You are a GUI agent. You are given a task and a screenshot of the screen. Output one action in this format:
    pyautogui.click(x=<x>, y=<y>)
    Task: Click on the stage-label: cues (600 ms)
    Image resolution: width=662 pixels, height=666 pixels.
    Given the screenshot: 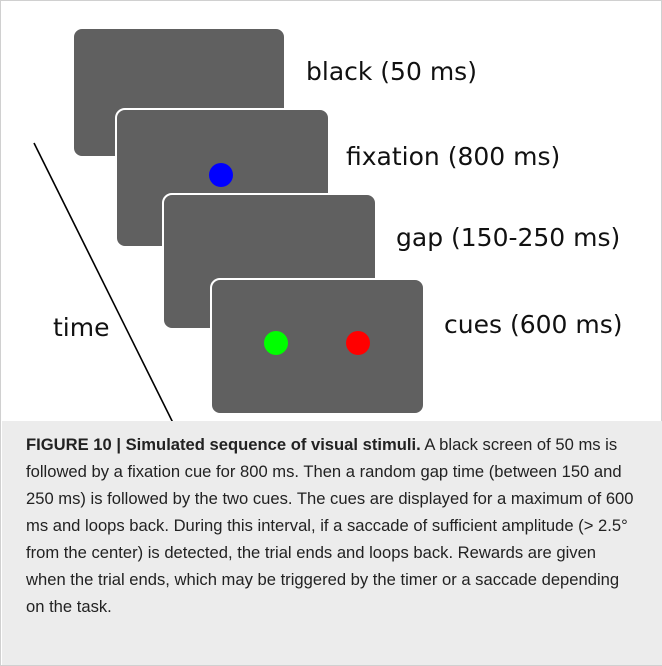 What is the action you would take?
    pyautogui.click(x=533, y=324)
    